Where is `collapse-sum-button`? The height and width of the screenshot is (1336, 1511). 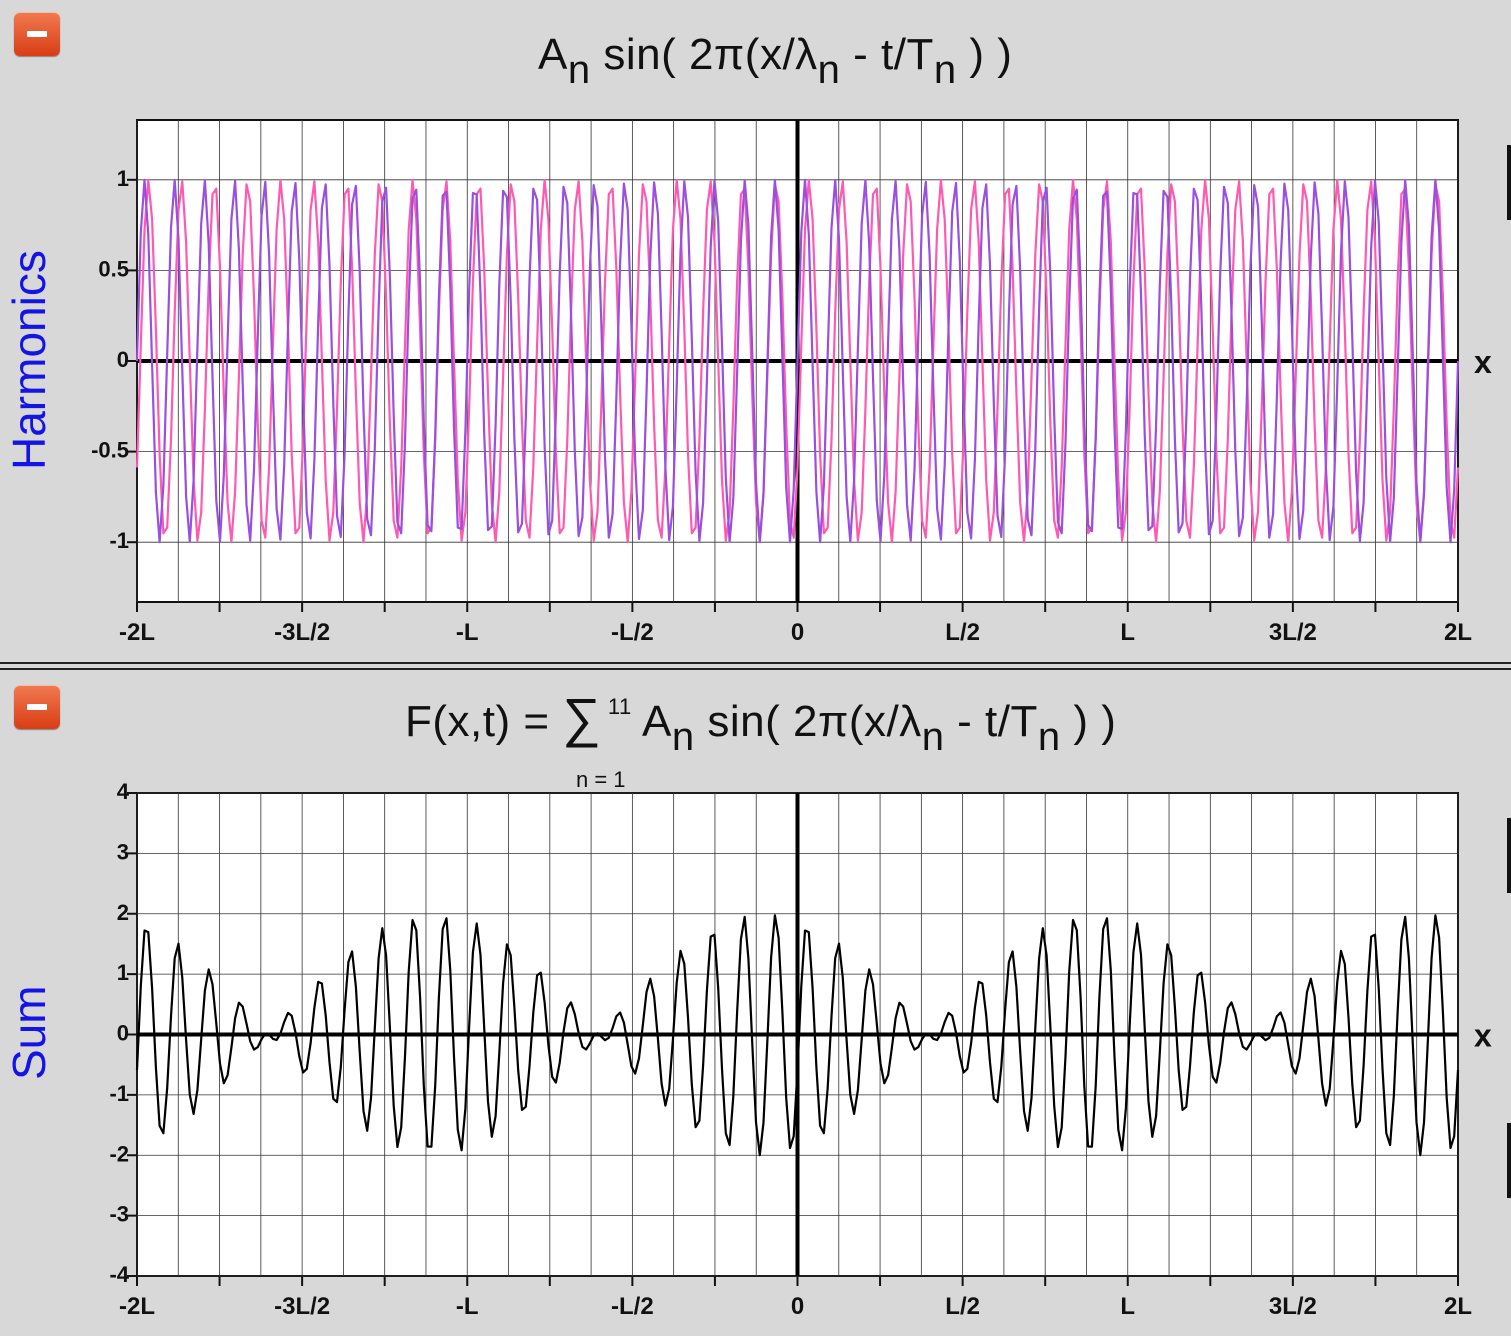 collapse-sum-button is located at coordinates (37, 707).